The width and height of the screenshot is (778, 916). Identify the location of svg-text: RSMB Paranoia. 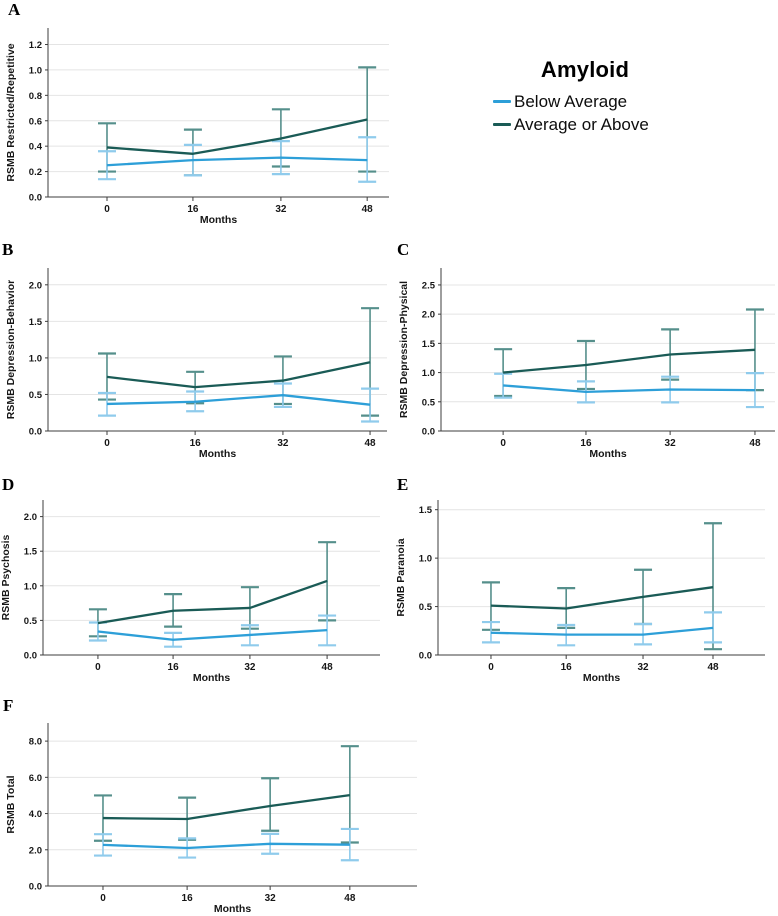
(401, 577).